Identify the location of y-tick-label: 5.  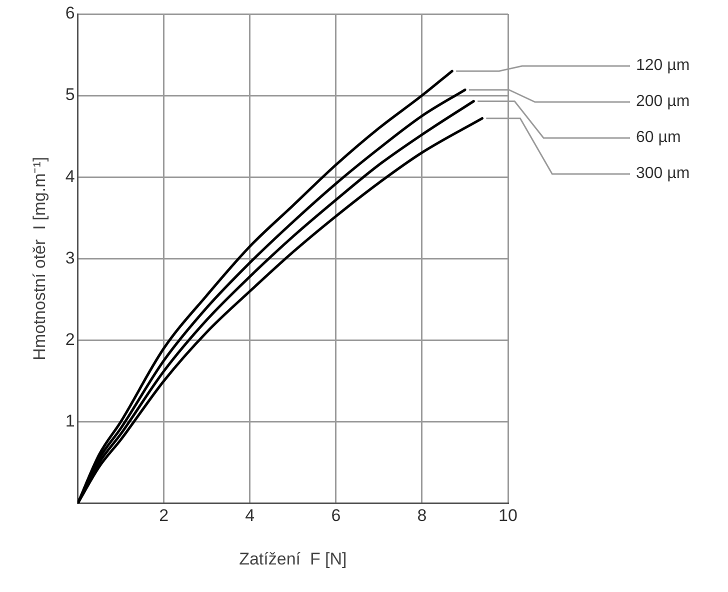
(70, 94).